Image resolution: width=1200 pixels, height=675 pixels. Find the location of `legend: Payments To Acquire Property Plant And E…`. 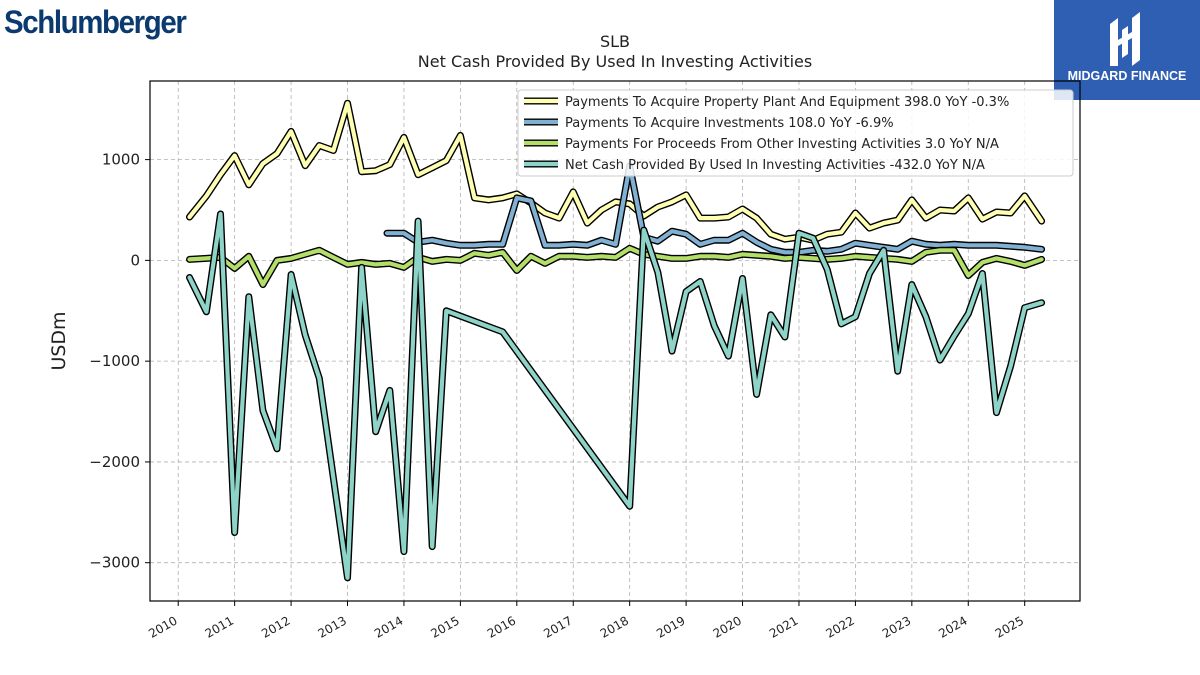

legend: Payments To Acquire Property Plant And E… is located at coordinates (795, 133).